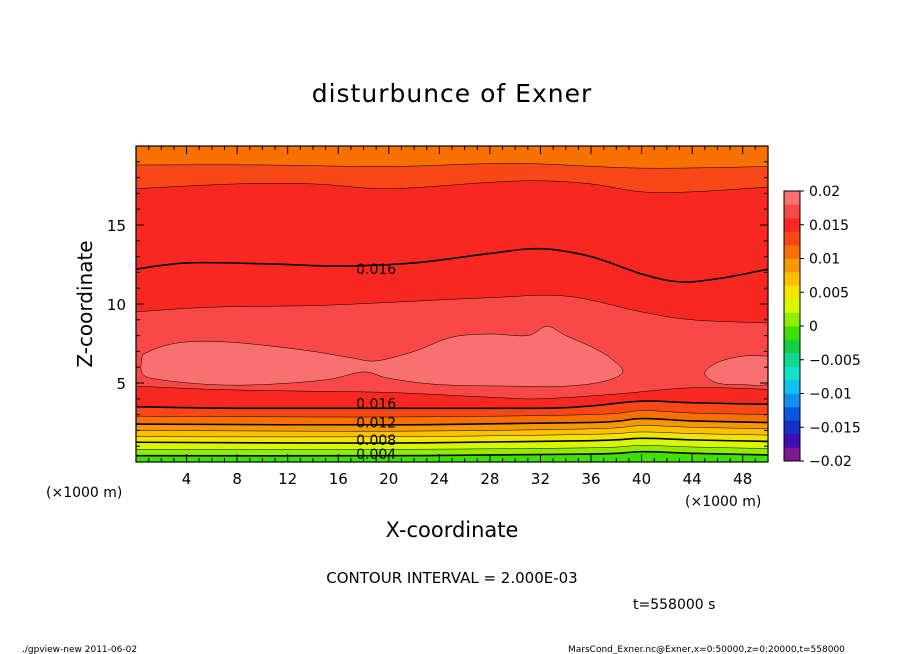  Describe the element at coordinates (376, 455) in the screenshot. I see `contour-label: 0.004` at that location.